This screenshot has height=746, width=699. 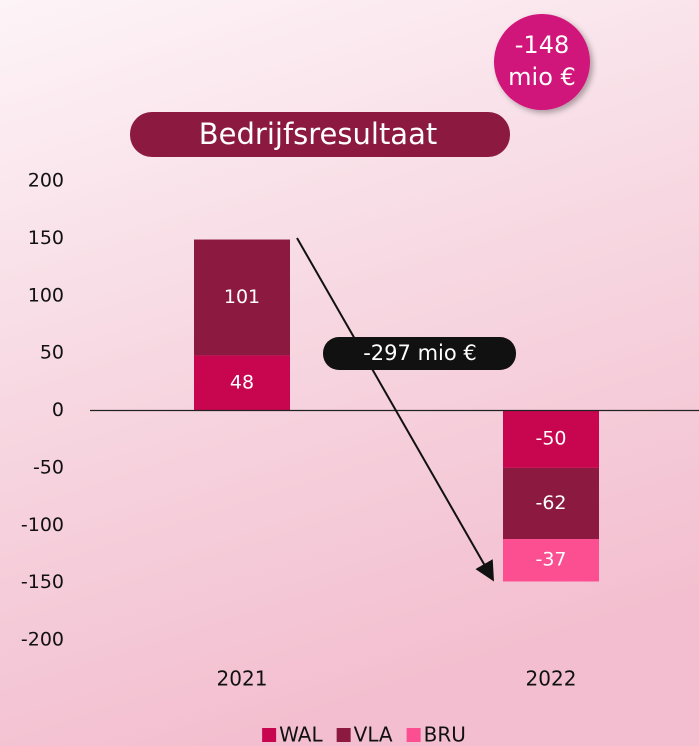 What do you see at coordinates (42, 582) in the screenshot?
I see `y-tick-label: -150` at bounding box center [42, 582].